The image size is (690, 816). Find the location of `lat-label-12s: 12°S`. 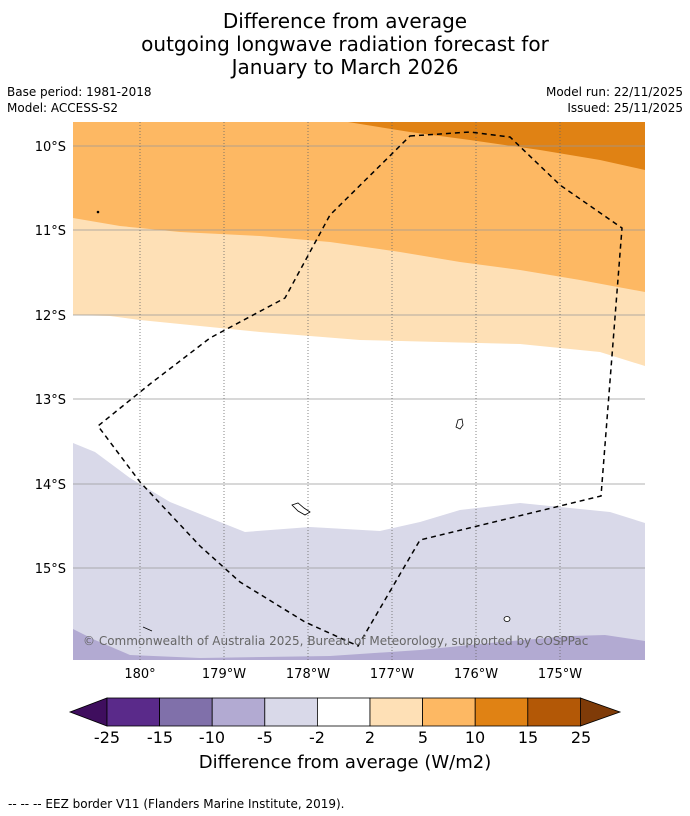

lat-label-12s: 12°S is located at coordinates (50, 316).